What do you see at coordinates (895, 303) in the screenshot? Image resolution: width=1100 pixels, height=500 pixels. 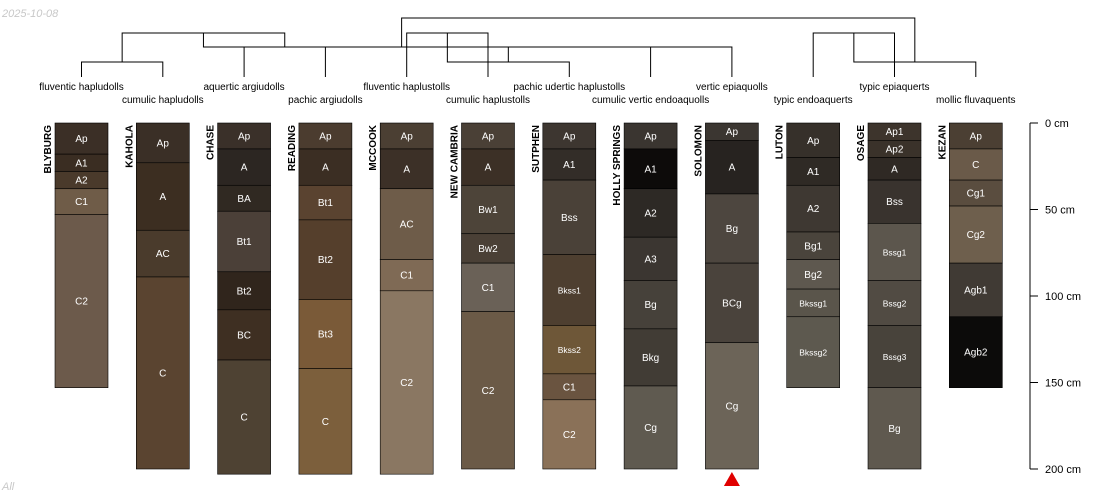 I see `horizon-label: Bssg2` at bounding box center [895, 303].